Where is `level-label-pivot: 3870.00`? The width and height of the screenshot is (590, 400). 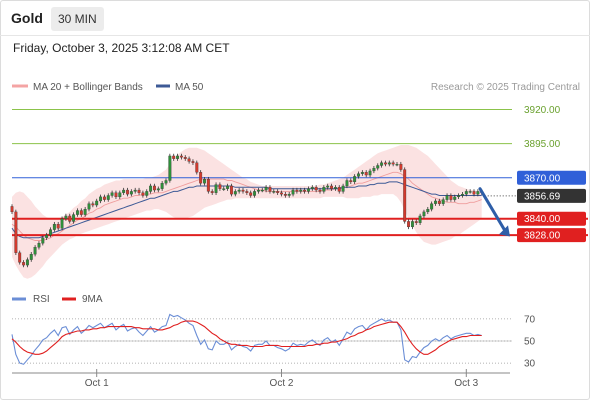
level-label-pivot: 3870.00 is located at coordinates (542, 178).